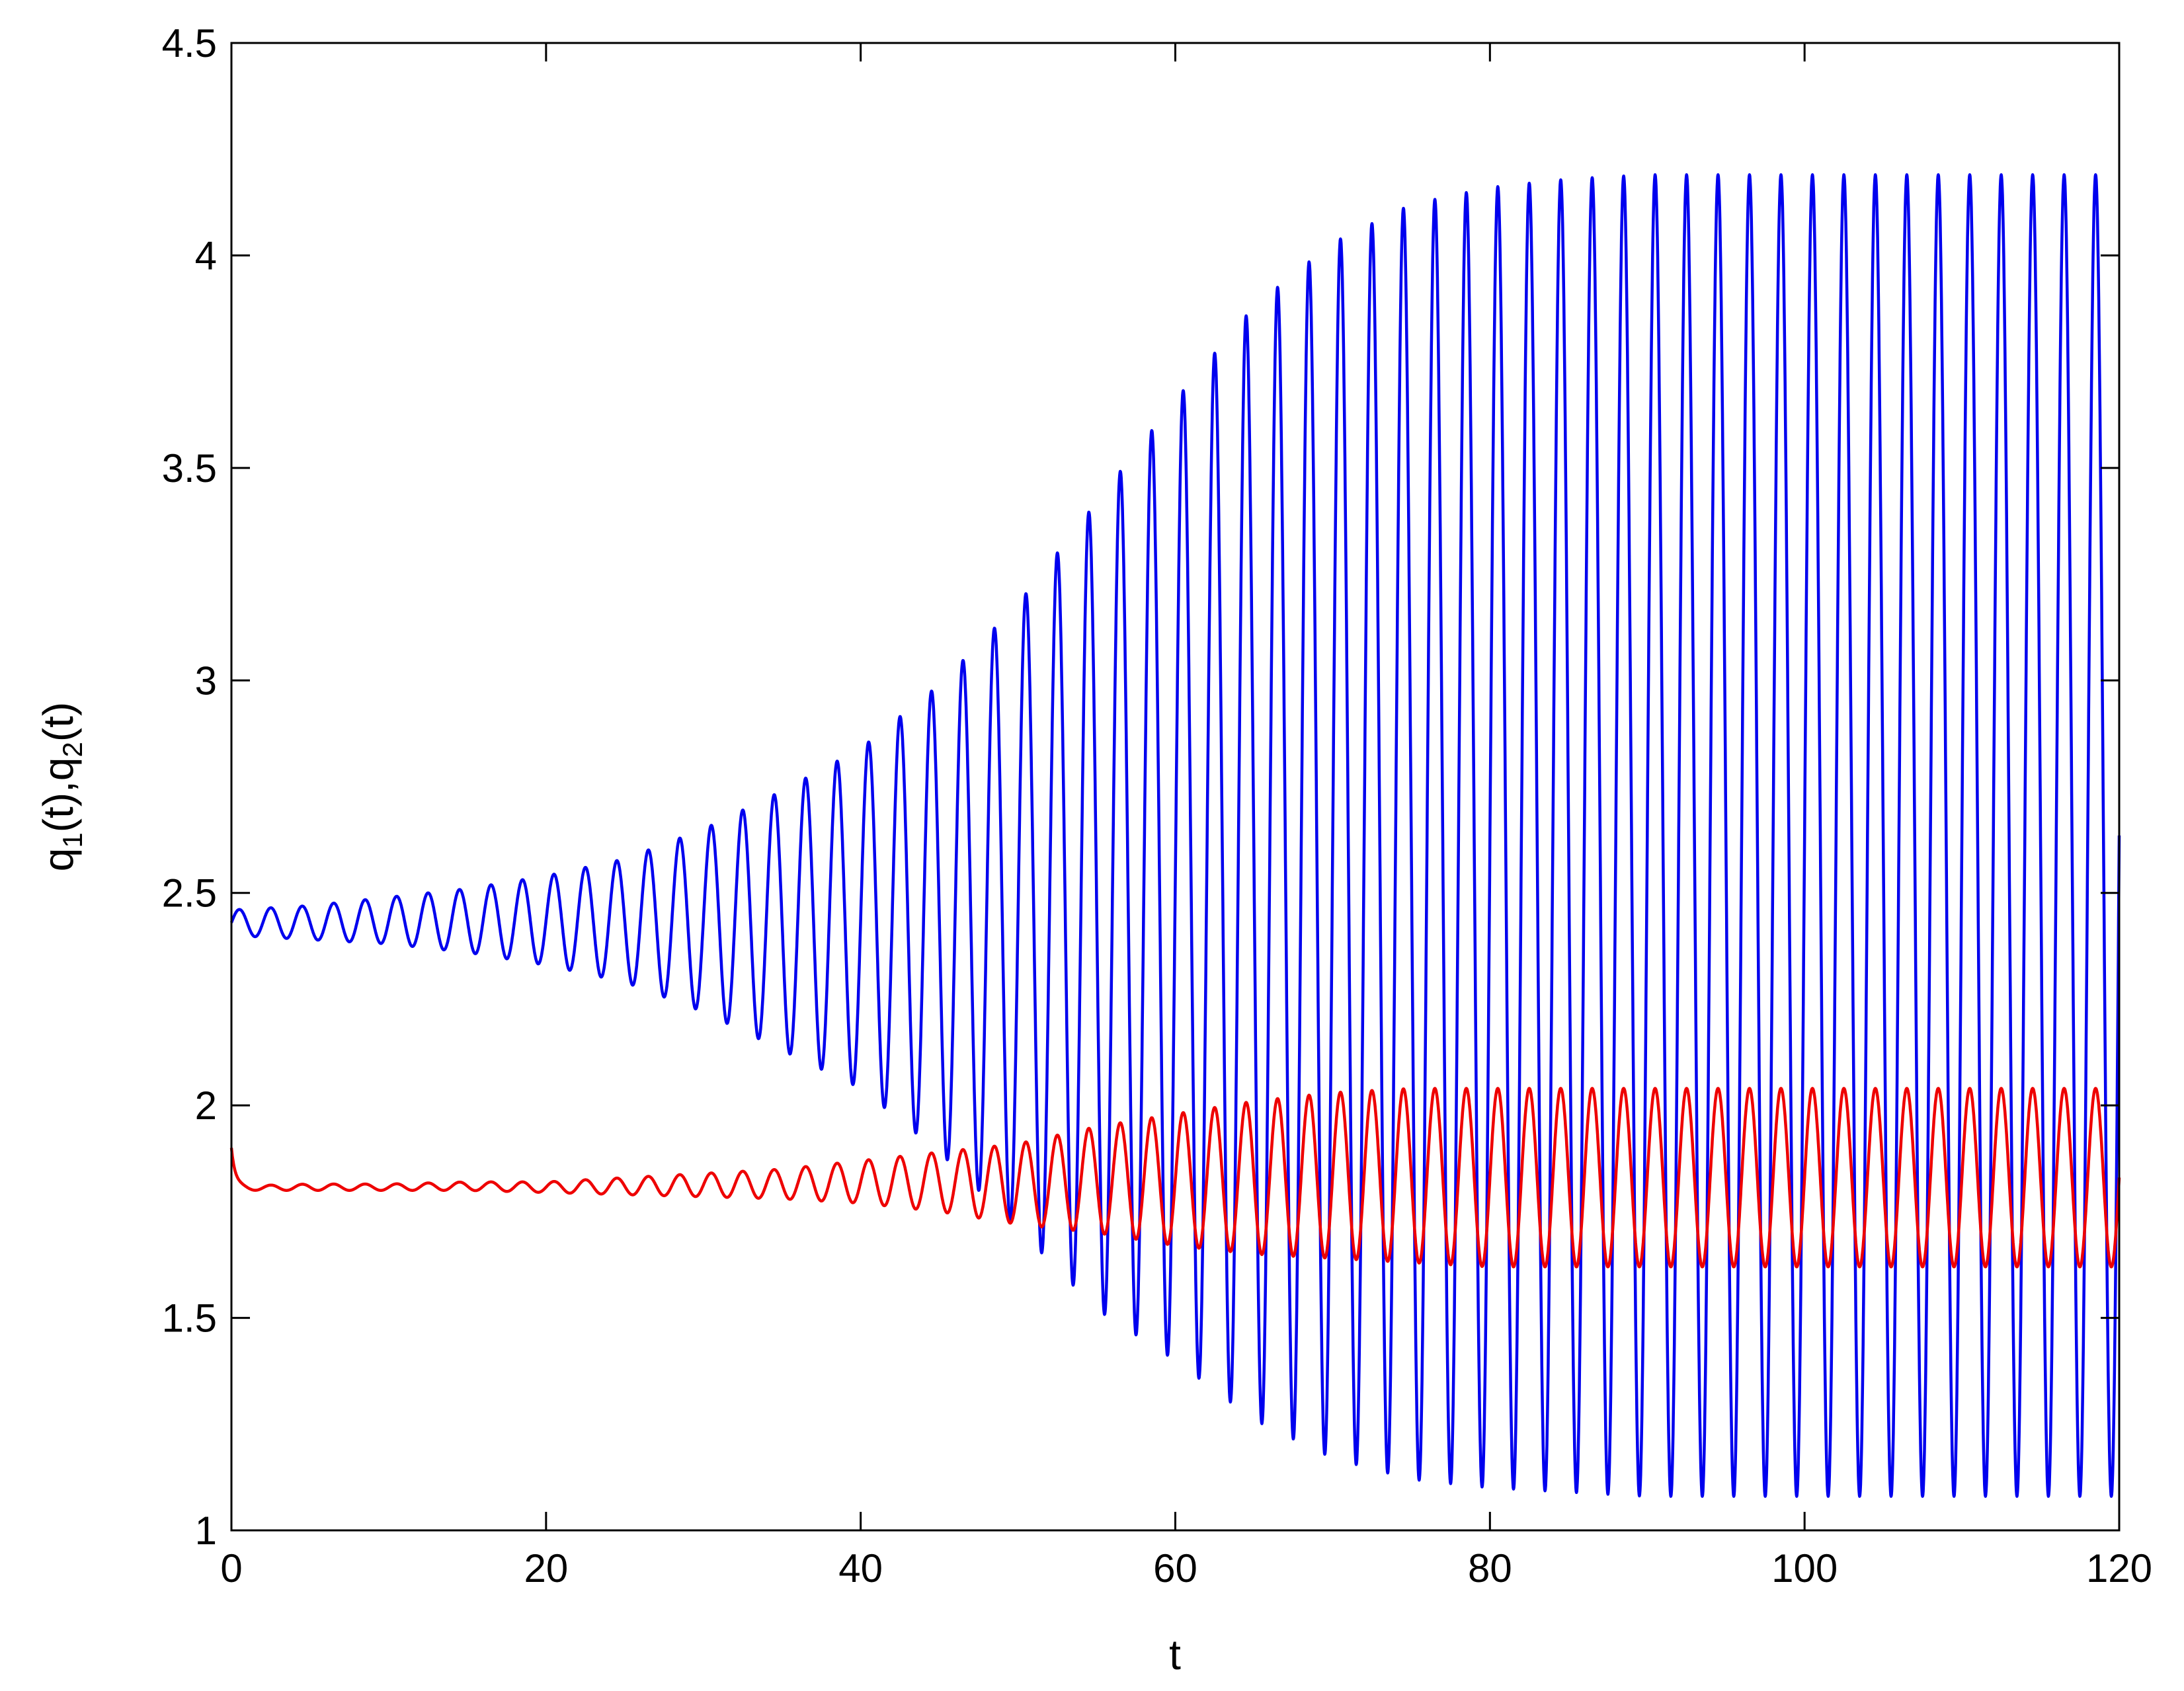 The image size is (2184, 1691). Describe the element at coordinates (58, 795) in the screenshot. I see `y-label-mid: (t),q` at that location.